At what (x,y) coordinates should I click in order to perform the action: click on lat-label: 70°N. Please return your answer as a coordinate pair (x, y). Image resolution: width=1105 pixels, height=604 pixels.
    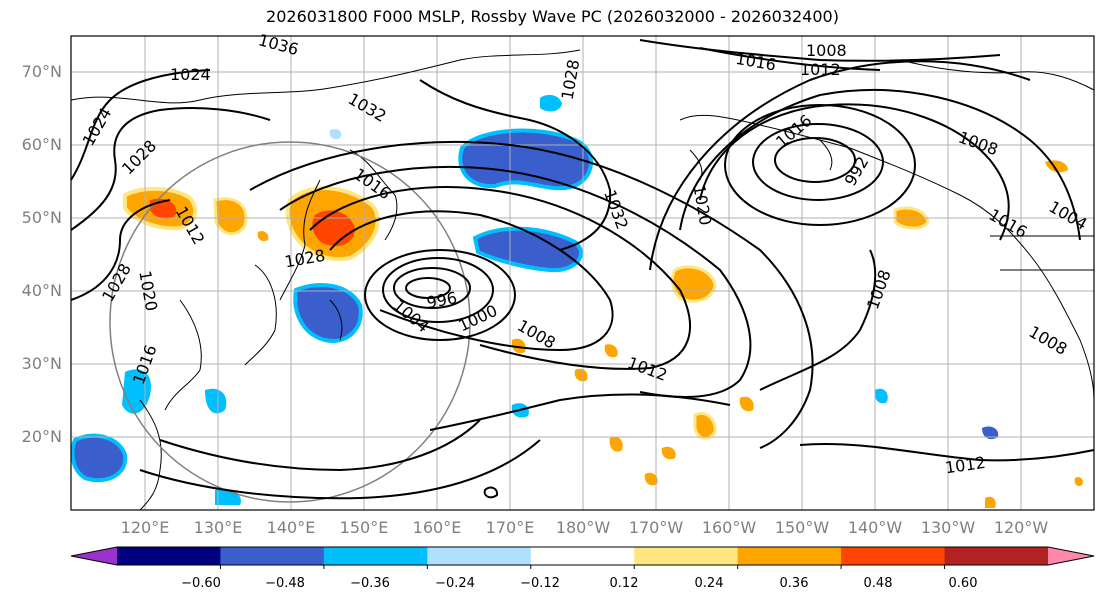
    Looking at the image, I should click on (41, 71).